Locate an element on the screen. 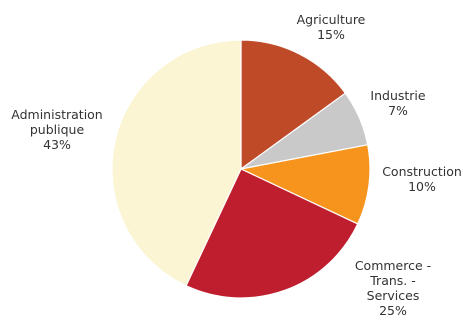  pie-label-agriculture: Agriculture 15% is located at coordinates (331, 27).